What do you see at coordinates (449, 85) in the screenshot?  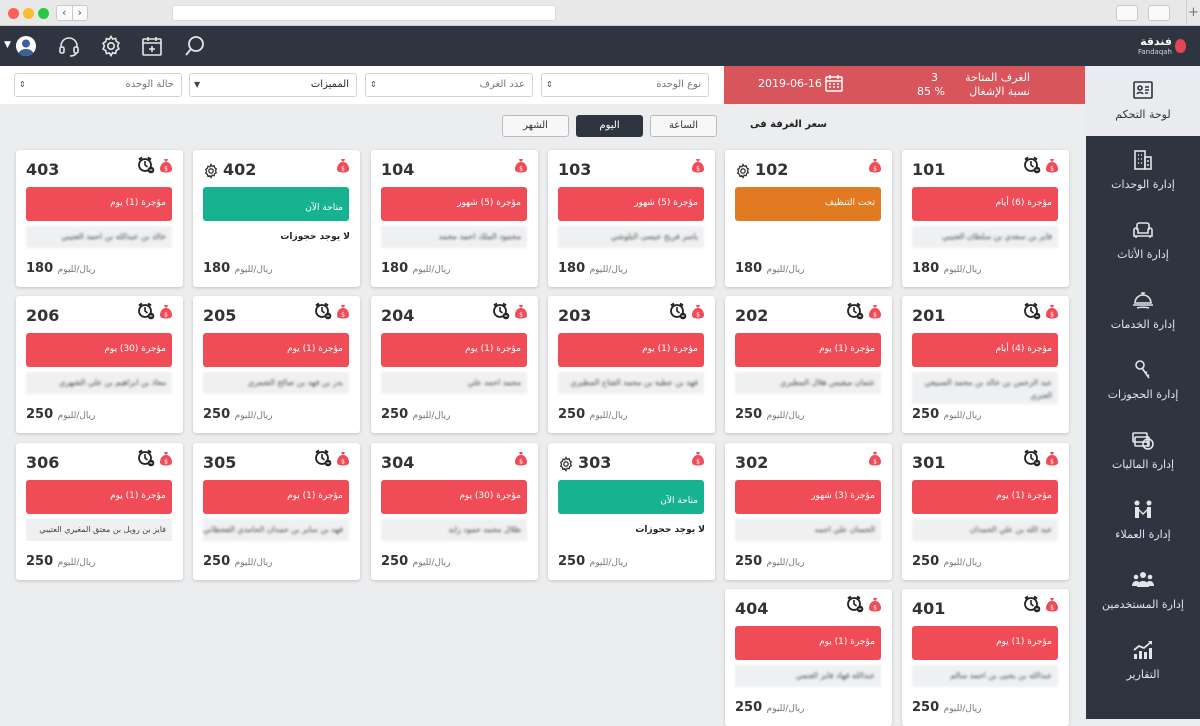 I see `room-count-select: ⇕ عدد الغرف` at bounding box center [449, 85].